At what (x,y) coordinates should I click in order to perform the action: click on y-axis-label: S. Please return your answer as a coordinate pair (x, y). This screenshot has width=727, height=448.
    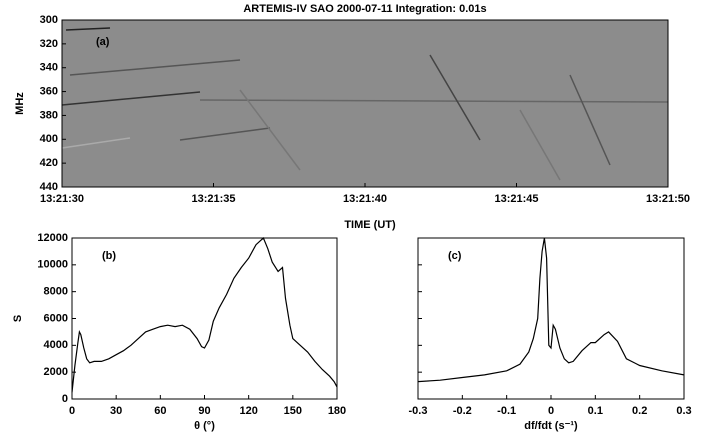
    Looking at the image, I should click on (18, 318).